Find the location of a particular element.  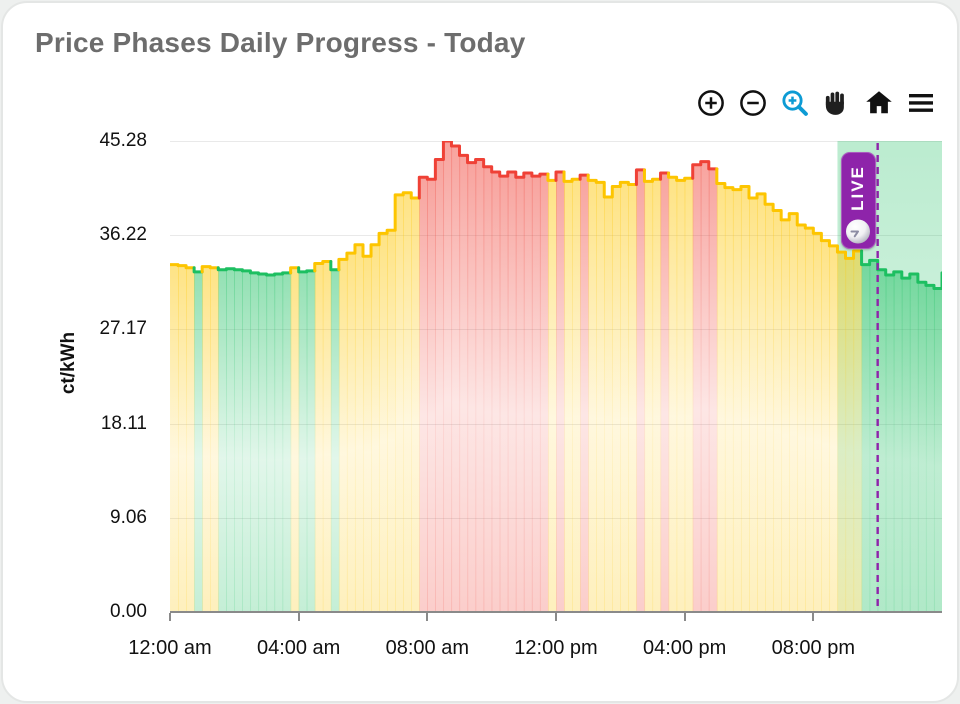

zoom-in-button is located at coordinates (711, 103).